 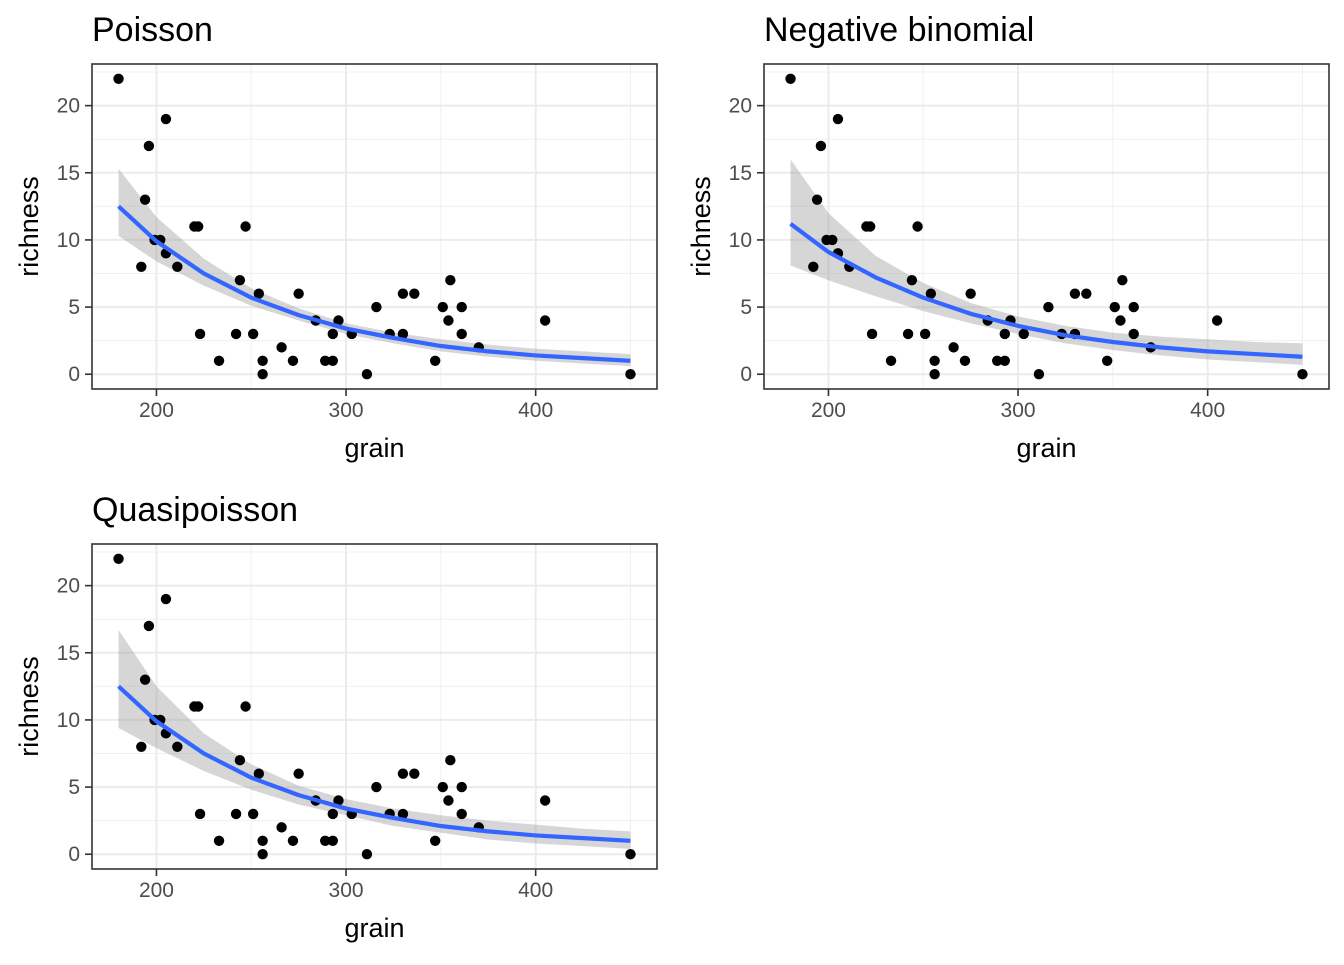 What do you see at coordinates (74, 374) in the screenshot?
I see `y-tick-label: 0` at bounding box center [74, 374].